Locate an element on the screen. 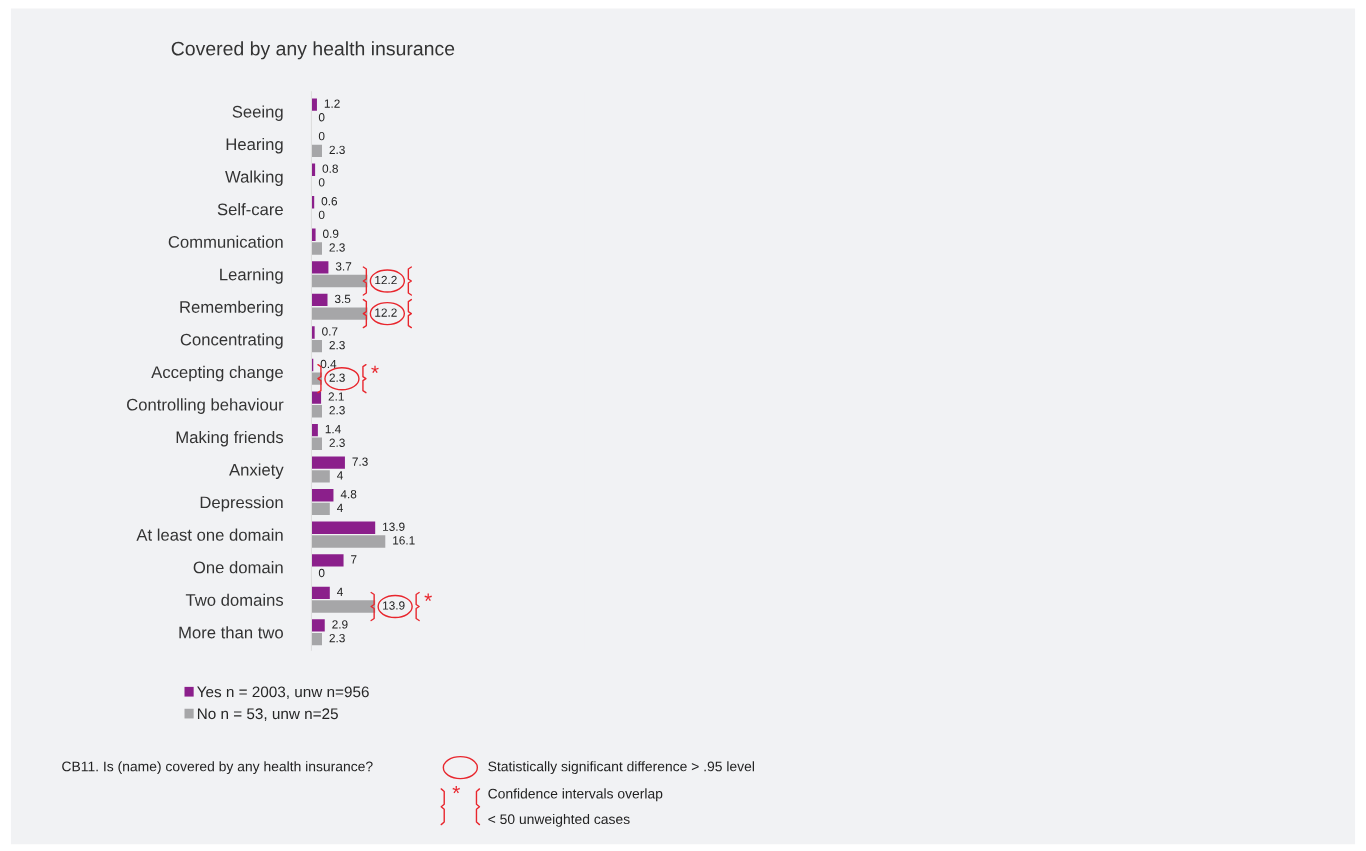 This screenshot has height=851, width=1366. data-label: 7.3 is located at coordinates (360, 461).